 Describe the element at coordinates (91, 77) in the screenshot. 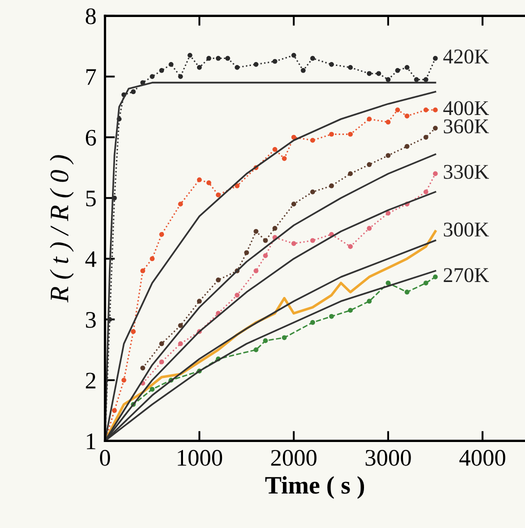

I see `y-tick-label: 7` at that location.